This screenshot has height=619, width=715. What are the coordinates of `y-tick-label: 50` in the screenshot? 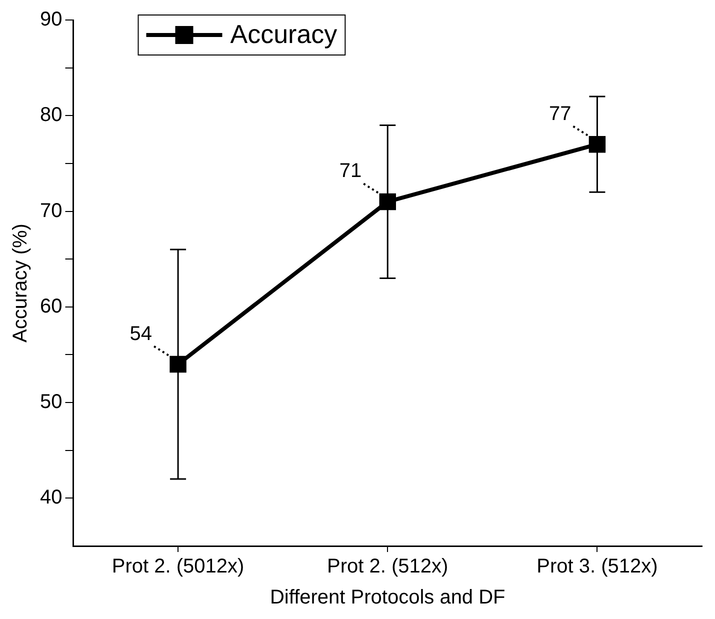 It's located at (51, 402).